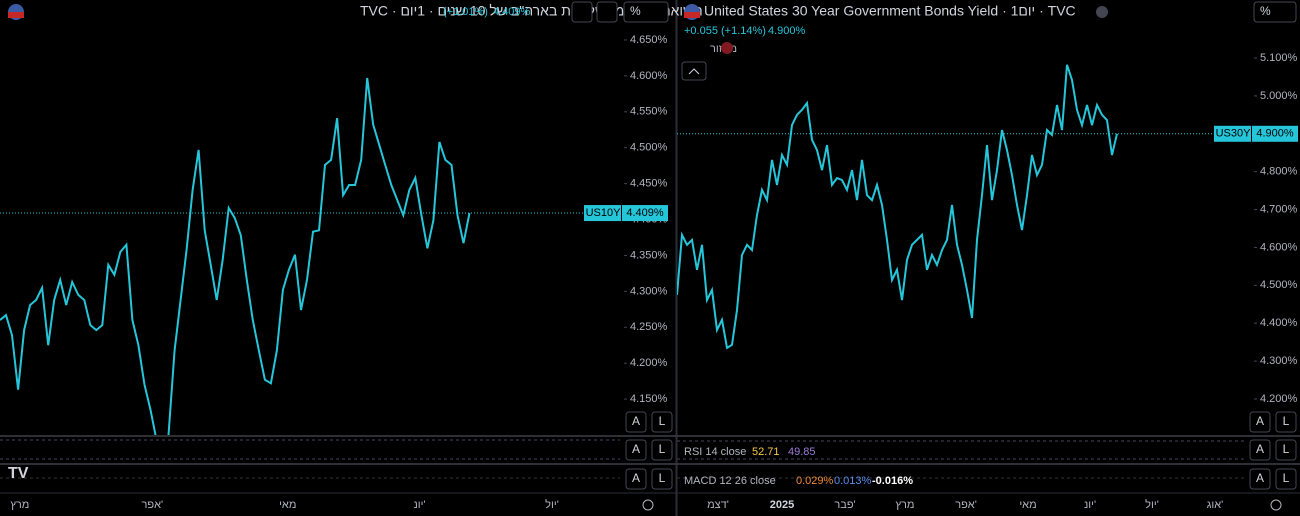 Image resolution: width=1300 pixels, height=516 pixels. Describe the element at coordinates (649, 399) in the screenshot. I see `y-tick-label: 4.150%` at that location.